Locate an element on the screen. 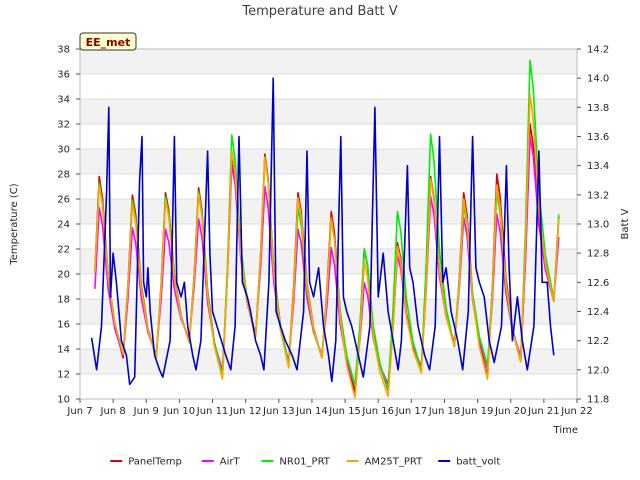 Image resolution: width=640 pixels, height=480 pixels. legend-item: NR01_PRT is located at coordinates (296, 462).